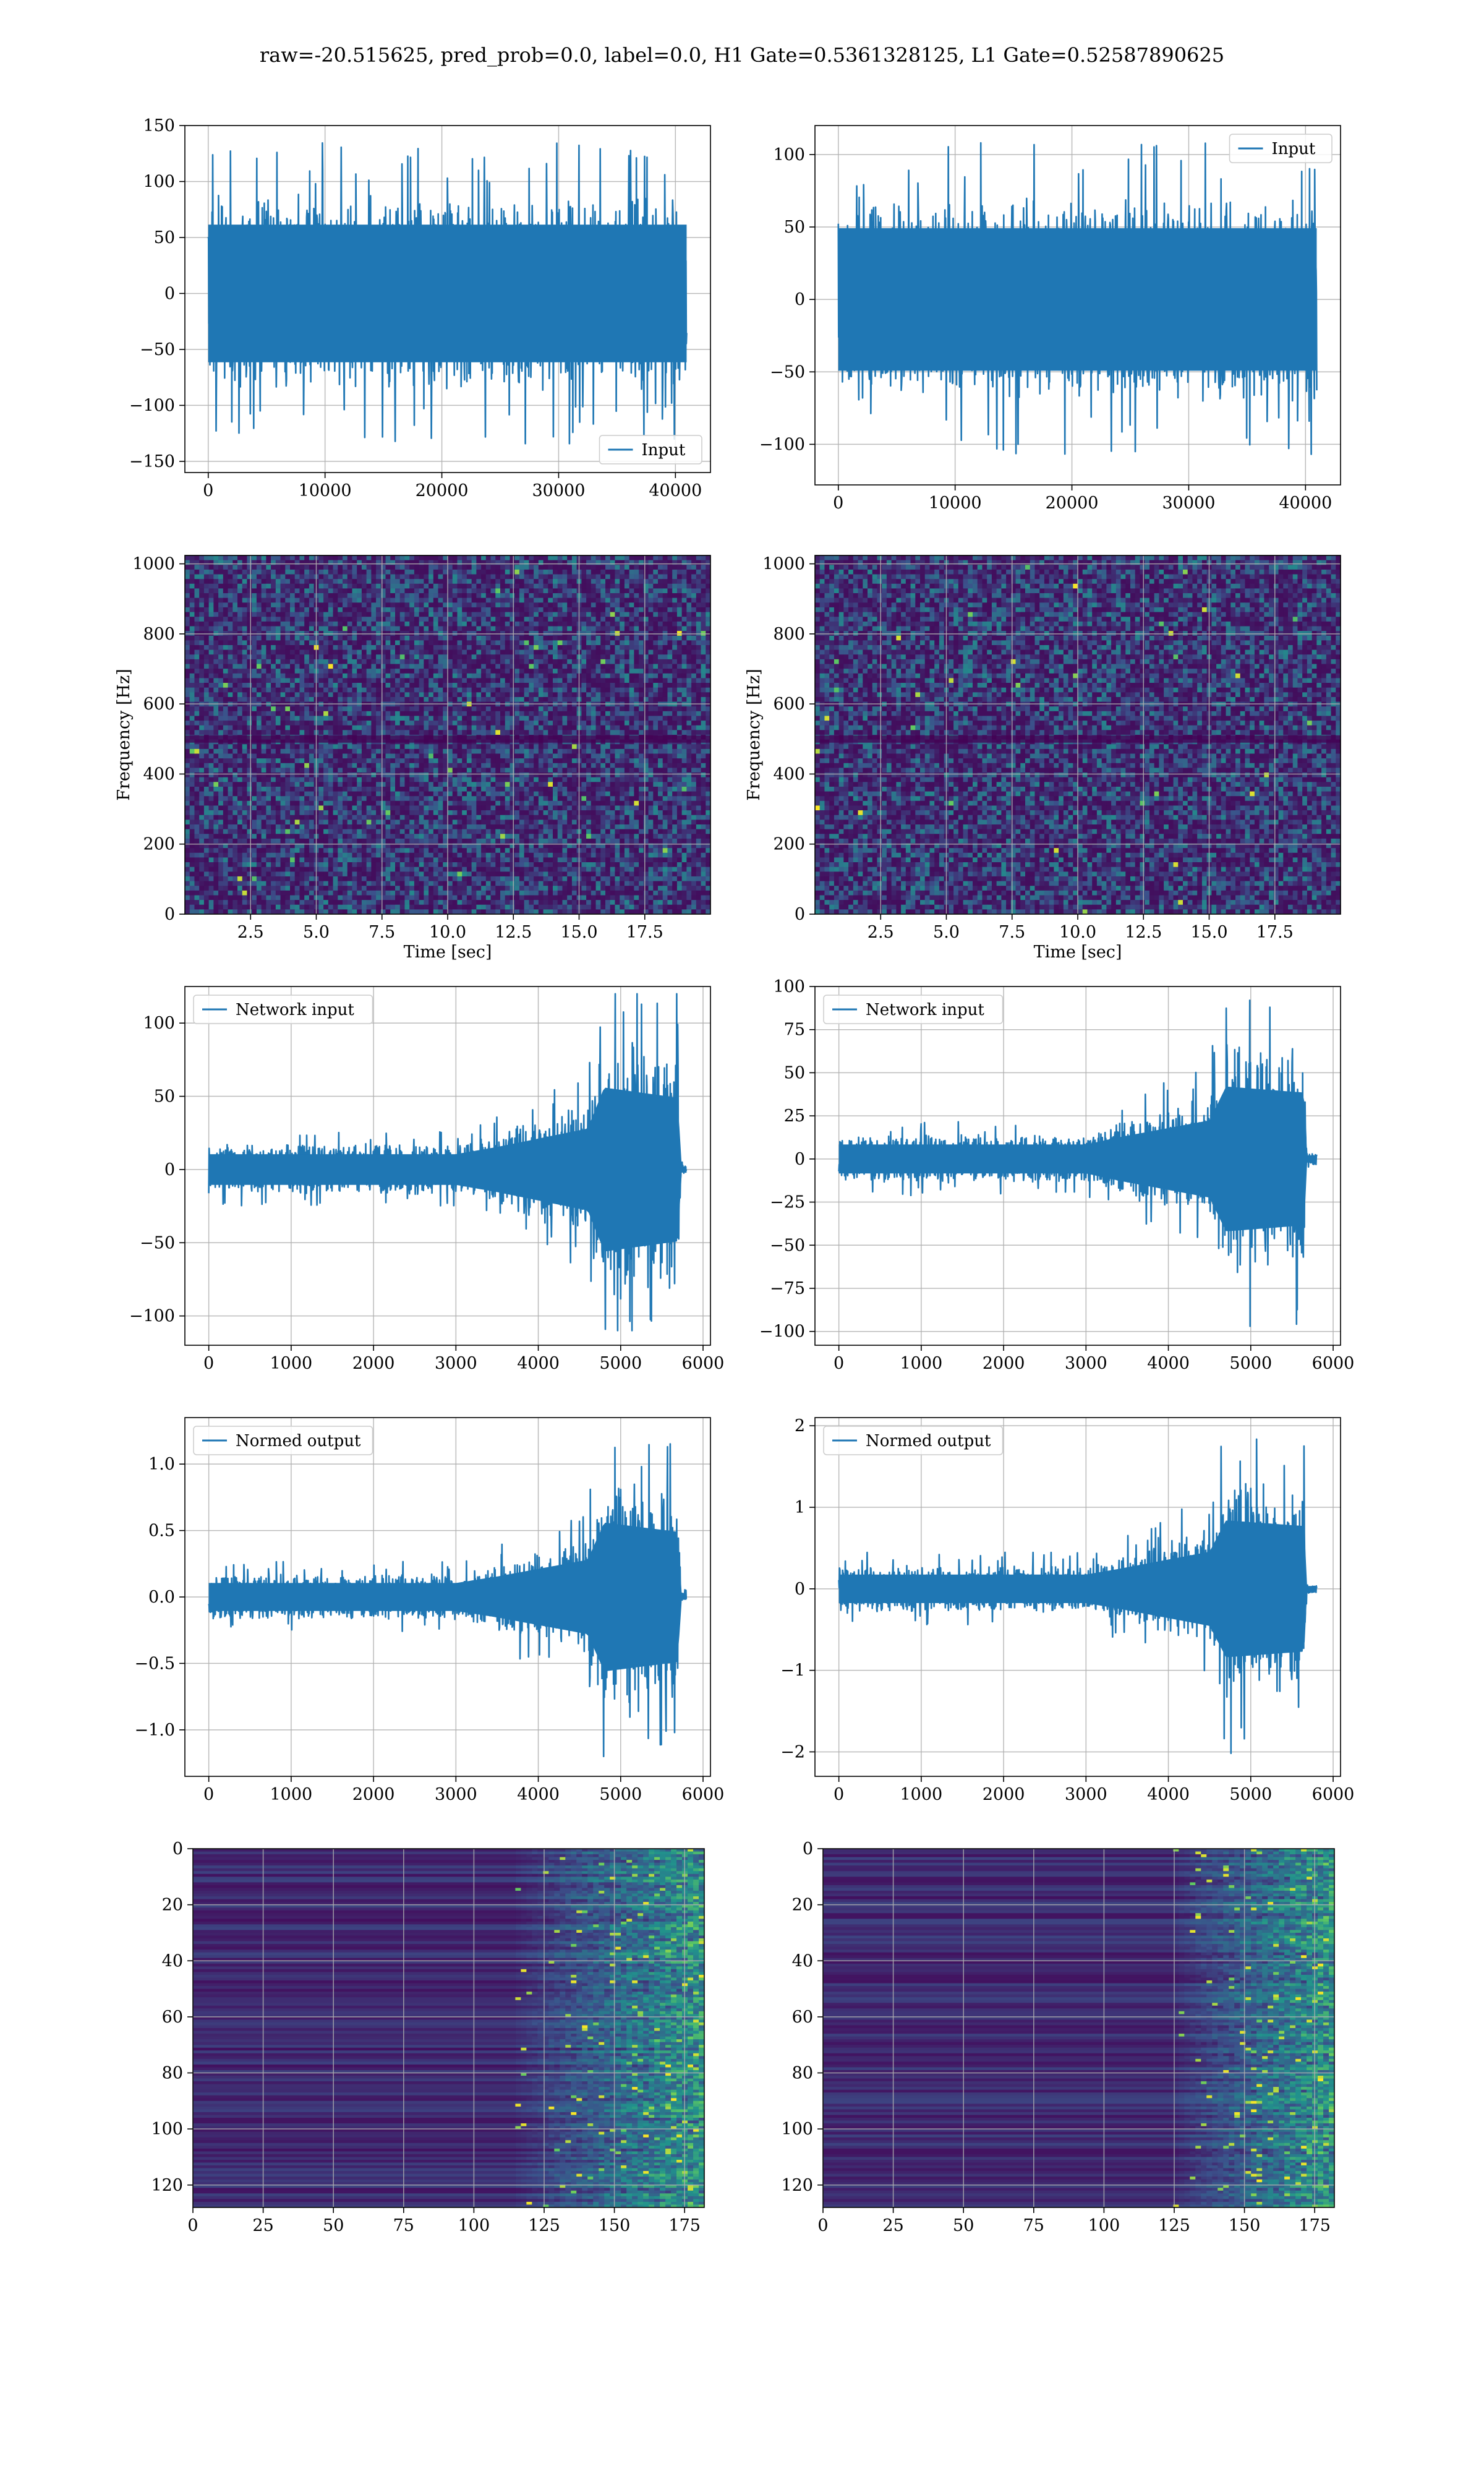 The image size is (1484, 2474). Describe the element at coordinates (447, 734) in the screenshot. I see `plot-area` at that location.